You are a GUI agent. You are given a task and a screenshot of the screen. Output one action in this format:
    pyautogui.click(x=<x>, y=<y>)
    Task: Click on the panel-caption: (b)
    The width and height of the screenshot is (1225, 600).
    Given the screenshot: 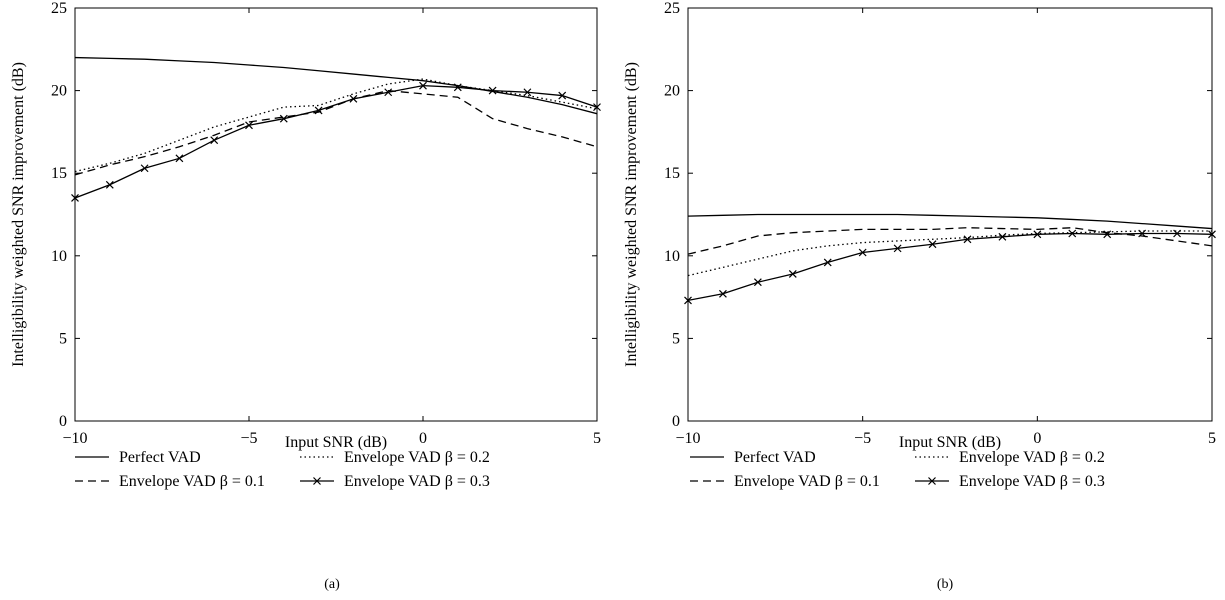 What is the action you would take?
    pyautogui.click(x=945, y=584)
    